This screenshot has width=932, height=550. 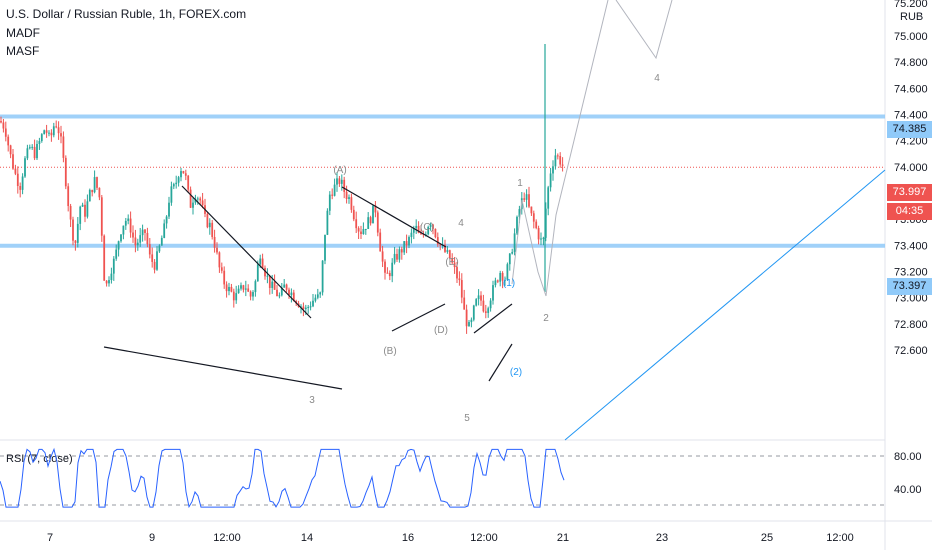 What do you see at coordinates (282, 478) in the screenshot?
I see `rsi-line` at bounding box center [282, 478].